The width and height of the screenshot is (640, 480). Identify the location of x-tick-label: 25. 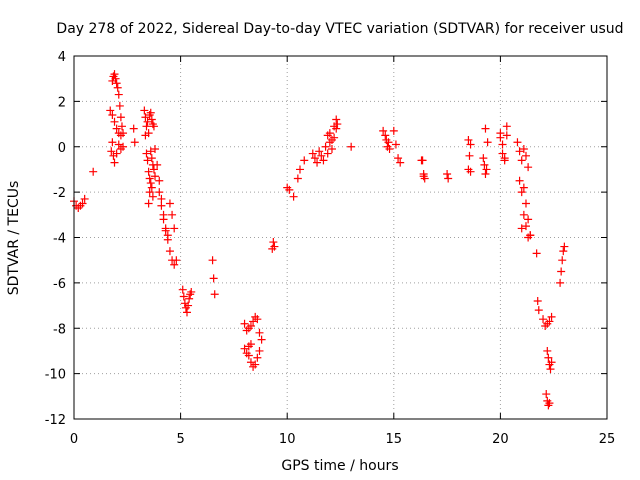
(607, 439).